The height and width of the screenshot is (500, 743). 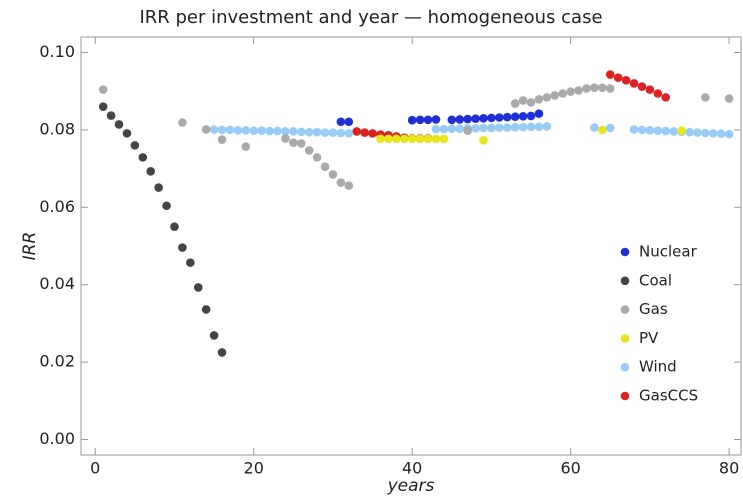 What do you see at coordinates (655, 280) in the screenshot?
I see `legend-label: Coal` at bounding box center [655, 280].